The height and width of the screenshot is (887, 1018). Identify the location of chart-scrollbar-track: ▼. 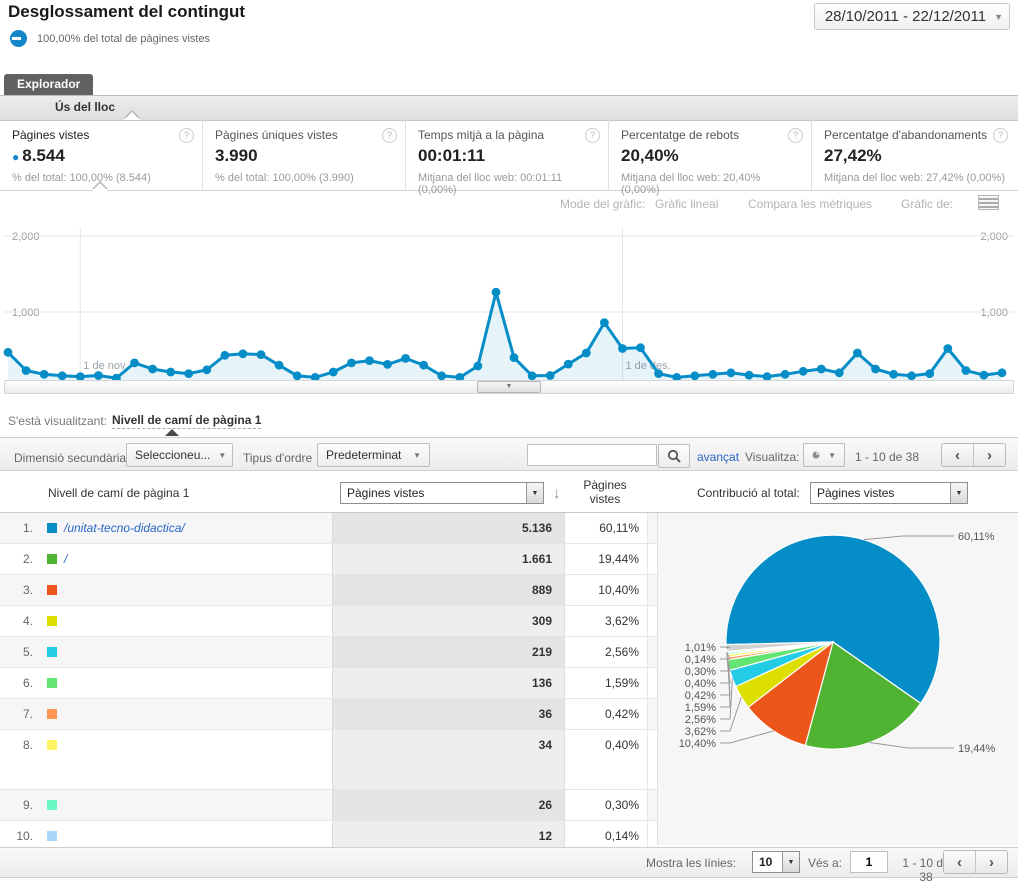
(509, 387).